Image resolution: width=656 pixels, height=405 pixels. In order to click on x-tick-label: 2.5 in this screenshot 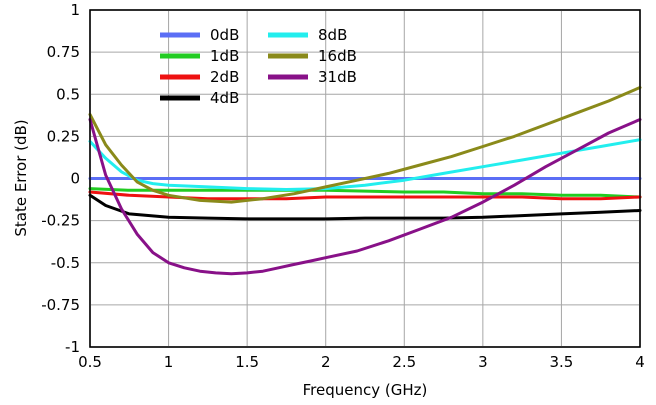, I will do `click(404, 362)`.